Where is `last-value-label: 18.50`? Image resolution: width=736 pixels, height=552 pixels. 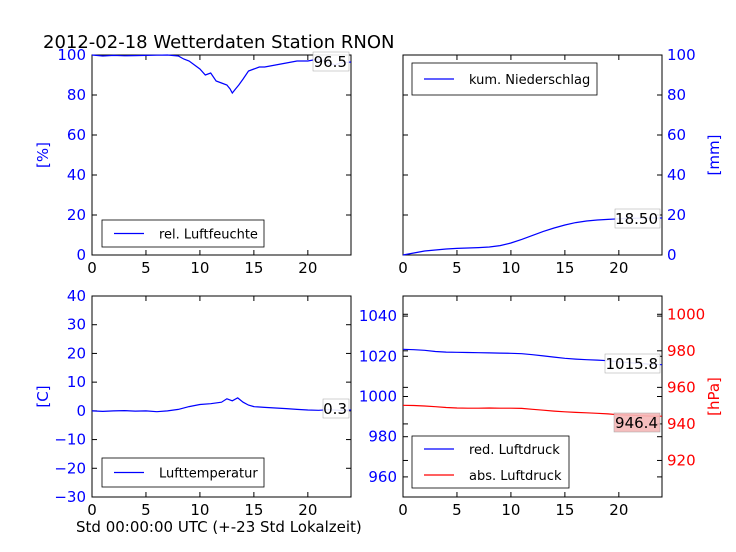
last-value-label: 18.50 is located at coordinates (636, 219).